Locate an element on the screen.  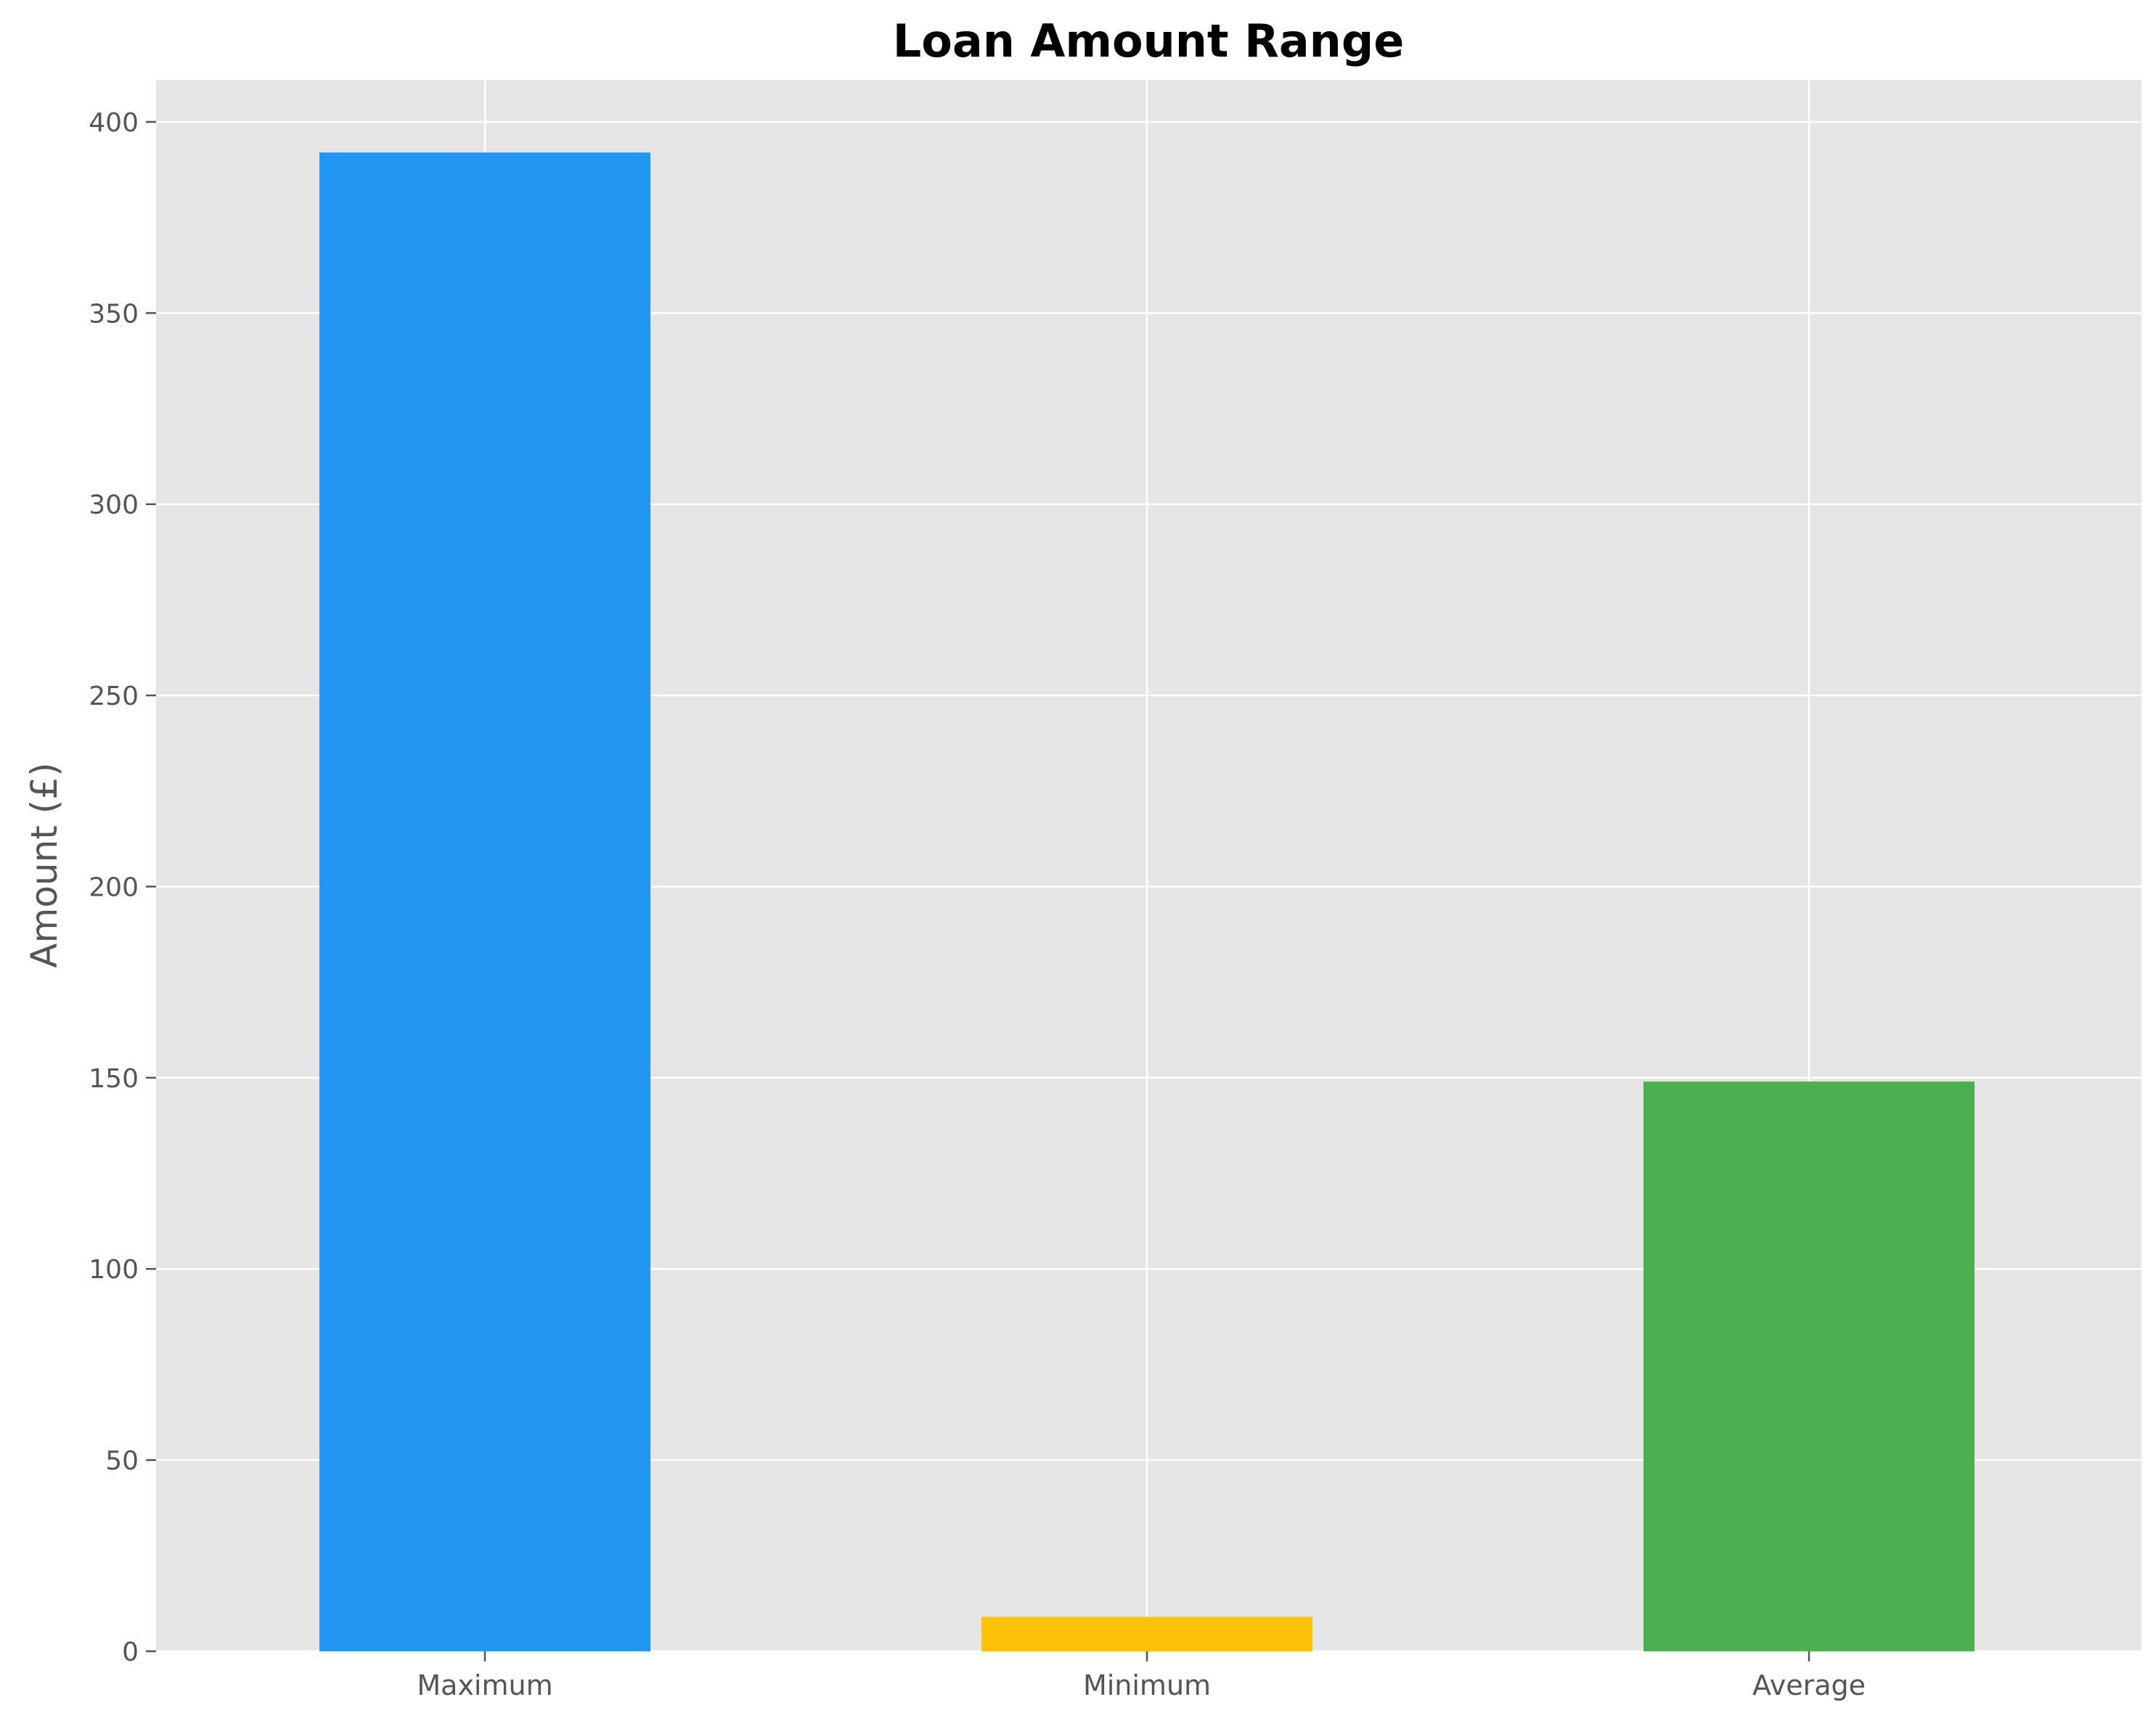
y-tick-label: 0 is located at coordinates (131, 1652).